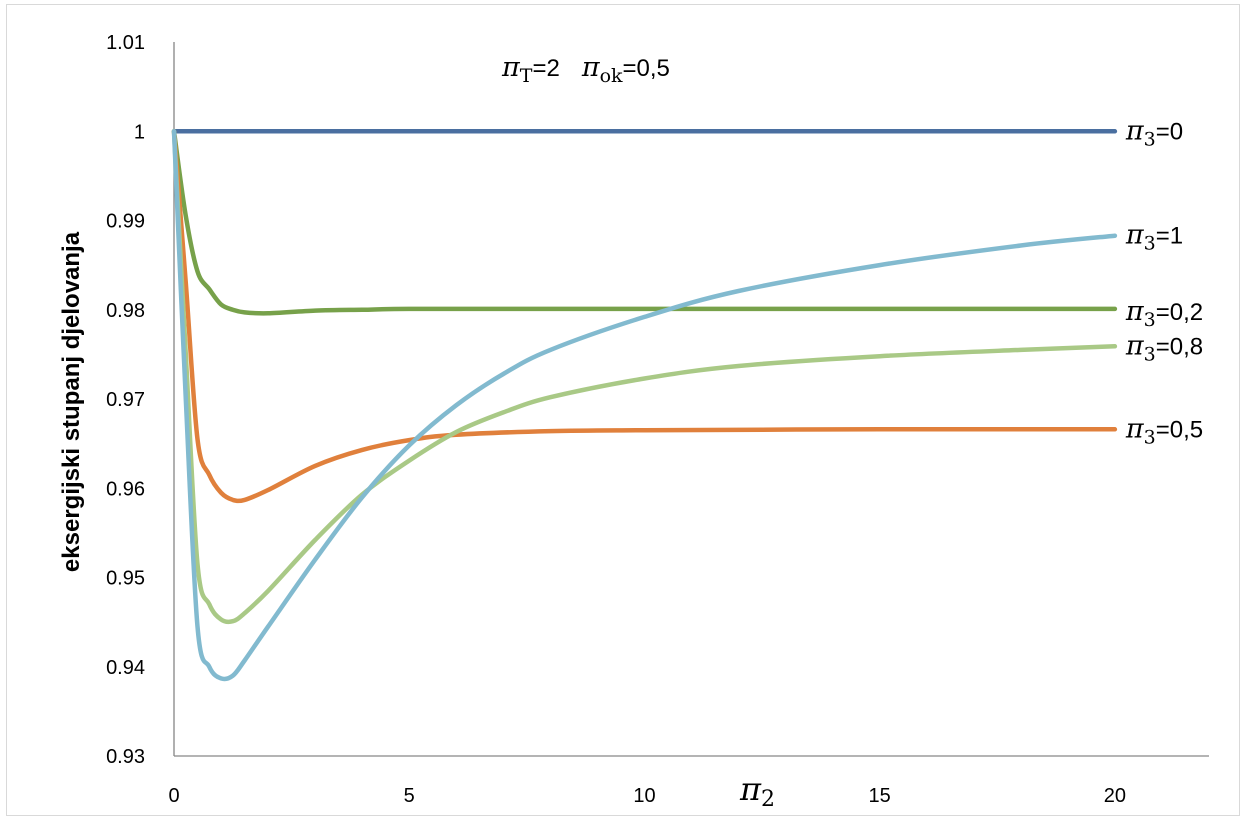 The height and width of the screenshot is (823, 1248). Describe the element at coordinates (139, 132) in the screenshot. I see `y-tick-label: 1` at that location.